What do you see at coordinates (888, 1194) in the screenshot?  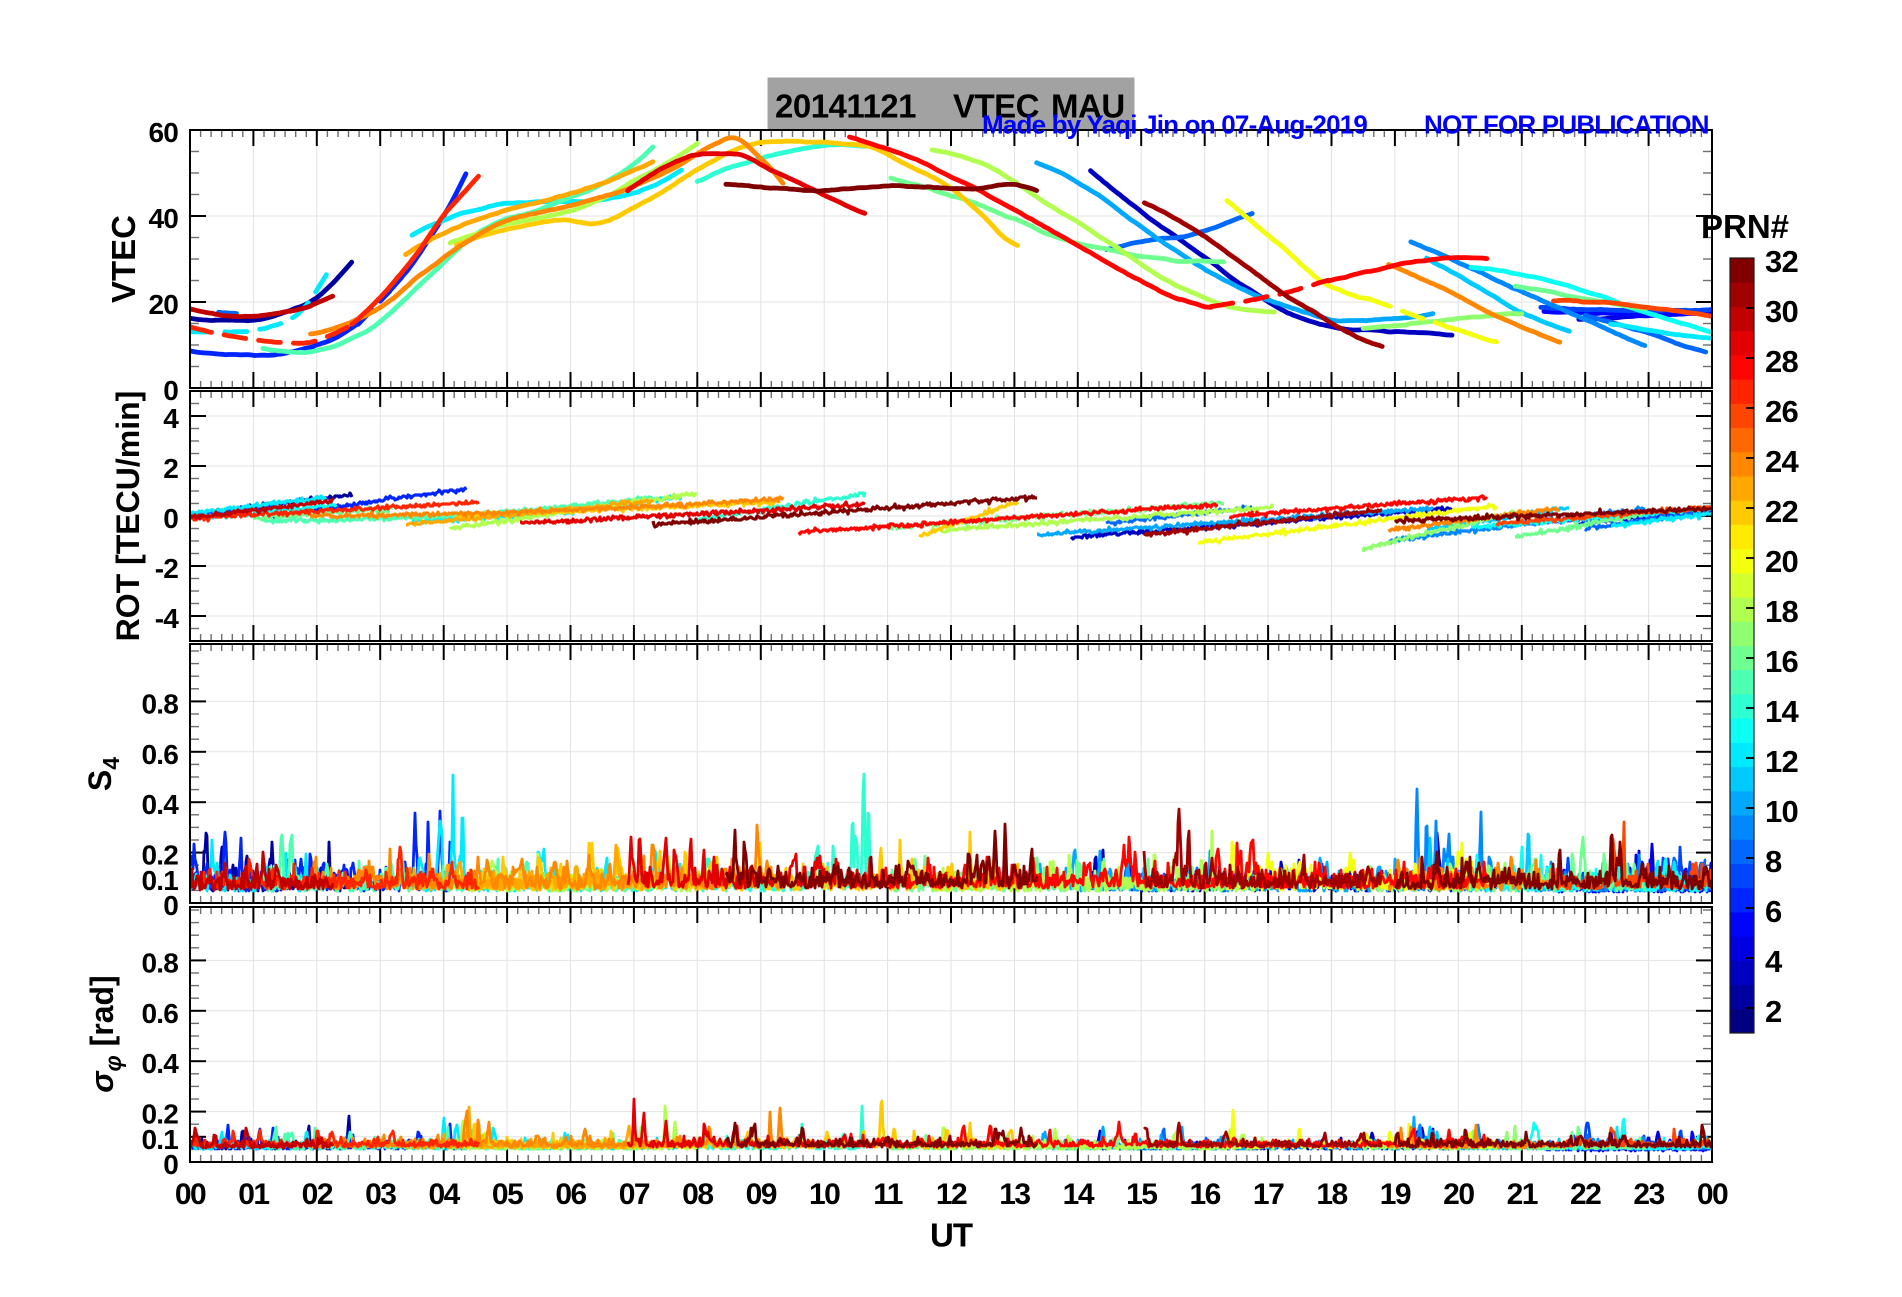 I see `svg-text: 11` at bounding box center [888, 1194].